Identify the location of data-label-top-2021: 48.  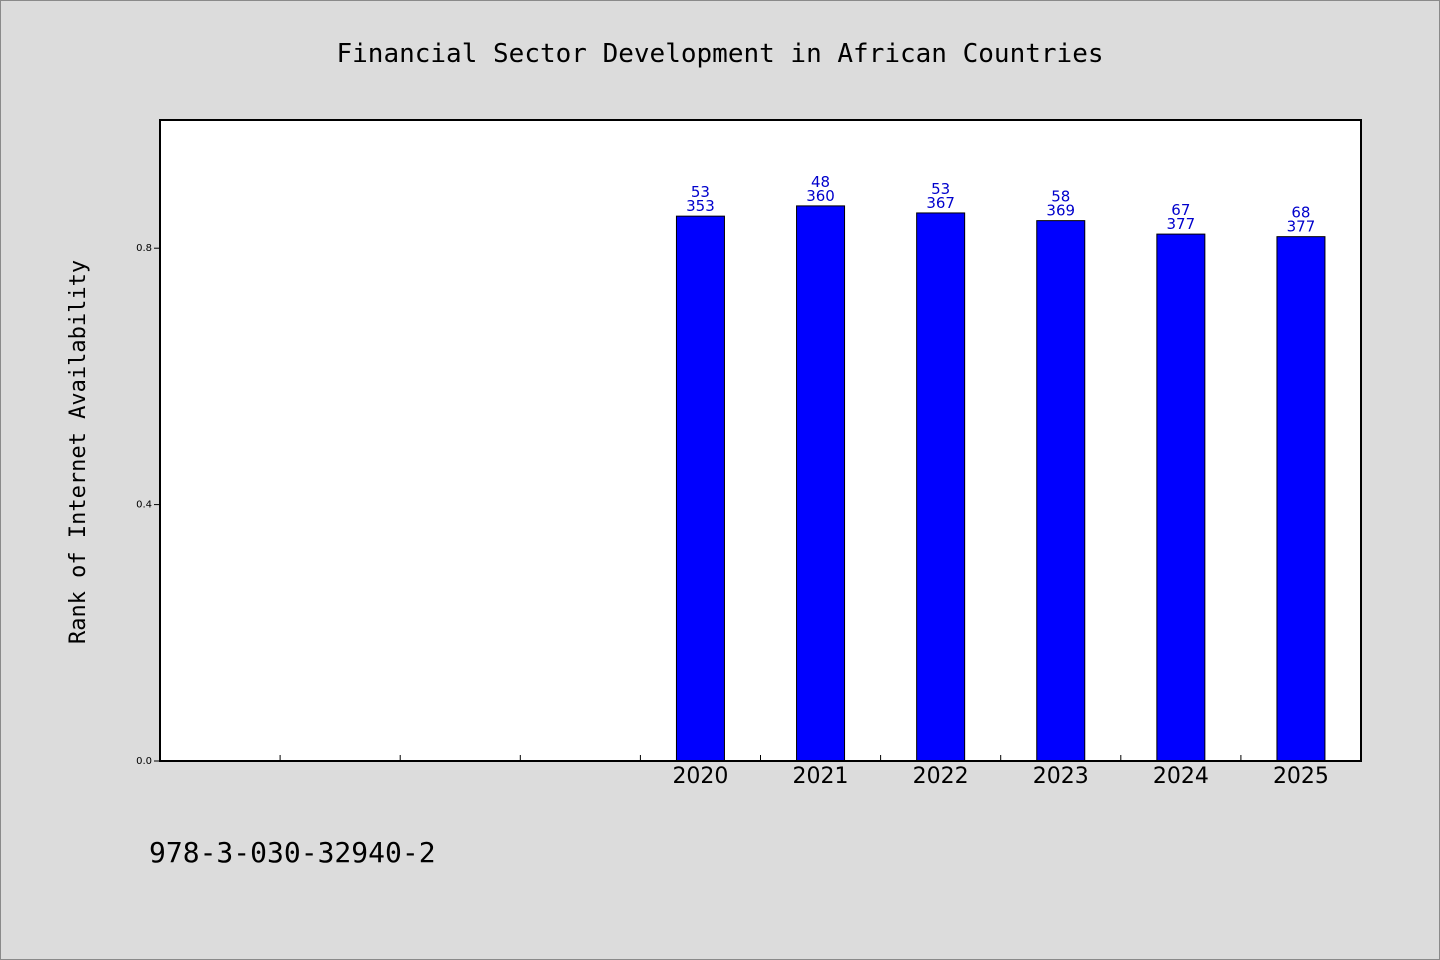
(820, 182).